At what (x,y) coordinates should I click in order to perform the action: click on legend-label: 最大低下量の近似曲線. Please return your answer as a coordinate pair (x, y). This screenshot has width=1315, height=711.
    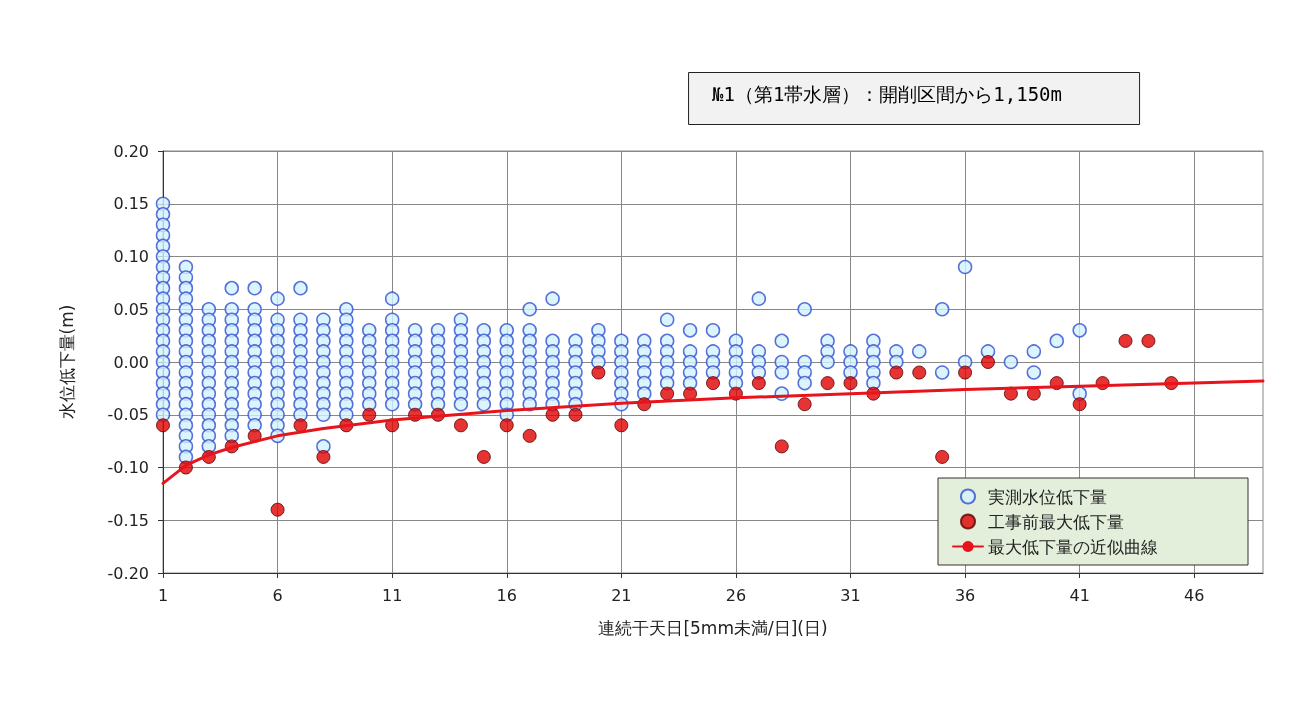
    Looking at the image, I should click on (1073, 546).